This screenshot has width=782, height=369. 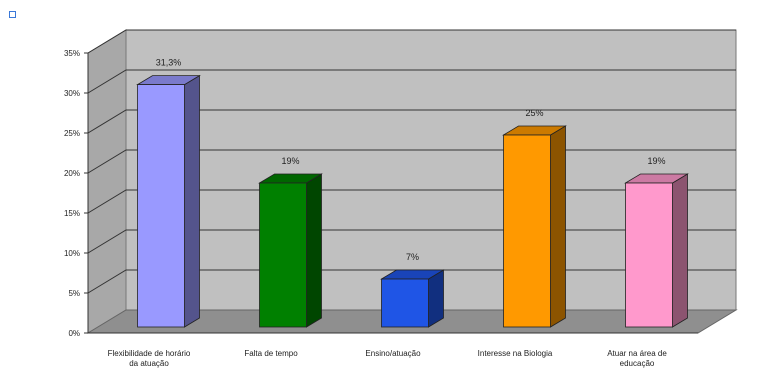 What do you see at coordinates (72, 93) in the screenshot?
I see `y-tick-label: 30%` at bounding box center [72, 93].